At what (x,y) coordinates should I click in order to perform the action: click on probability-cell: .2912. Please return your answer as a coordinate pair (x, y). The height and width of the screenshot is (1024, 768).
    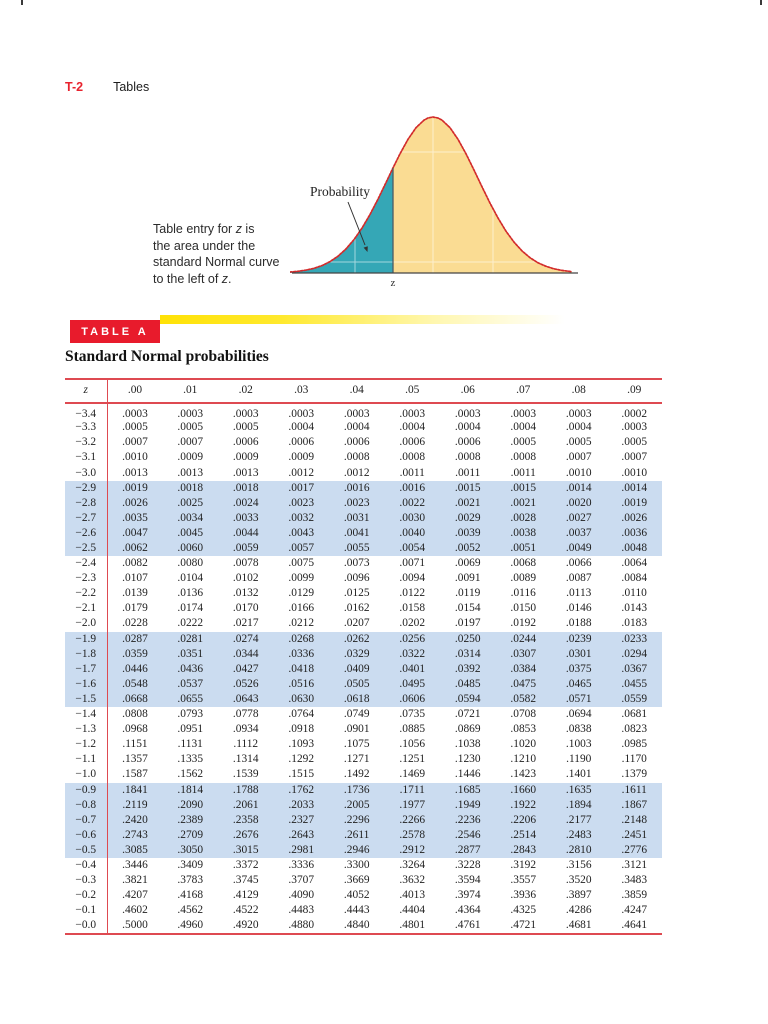
    Looking at the image, I should click on (412, 849).